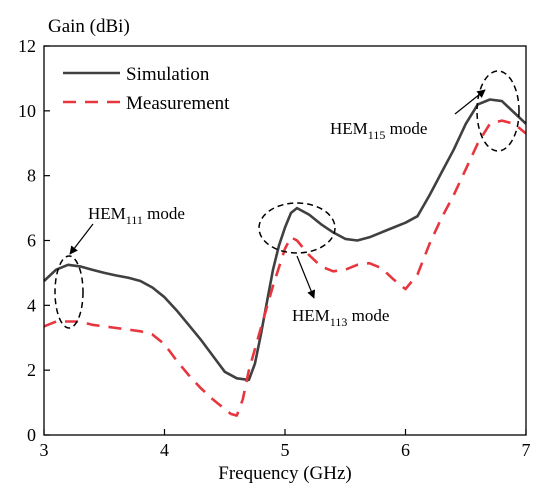 This screenshot has width=550, height=495. What do you see at coordinates (27, 111) in the screenshot?
I see `y-tick-label: 10` at bounding box center [27, 111].